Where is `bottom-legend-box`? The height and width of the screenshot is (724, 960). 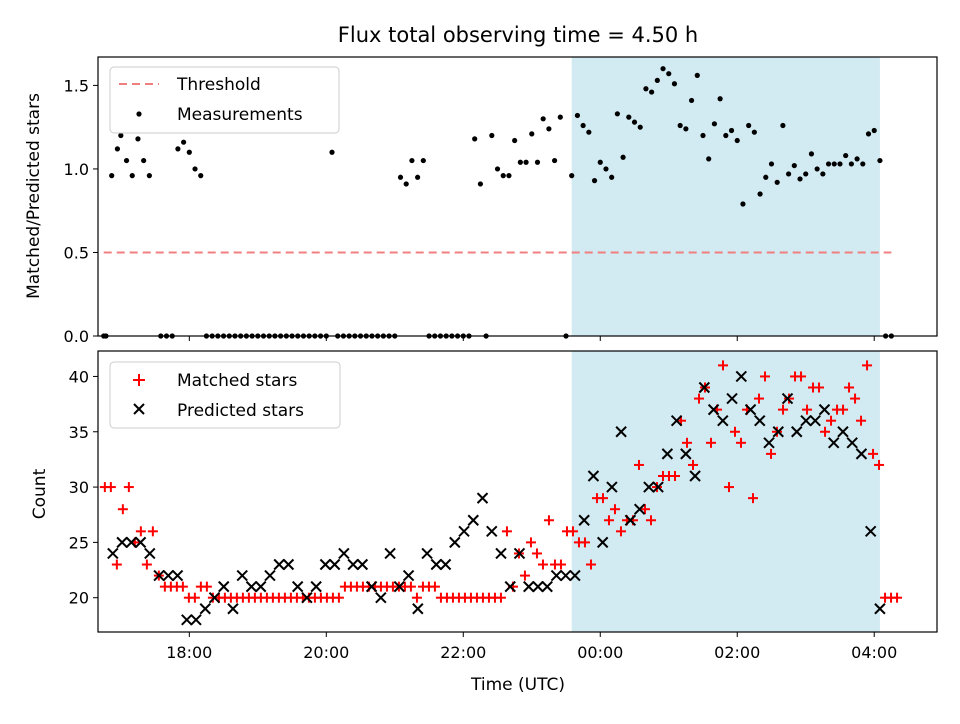
bottom-legend-box is located at coordinates (225, 395).